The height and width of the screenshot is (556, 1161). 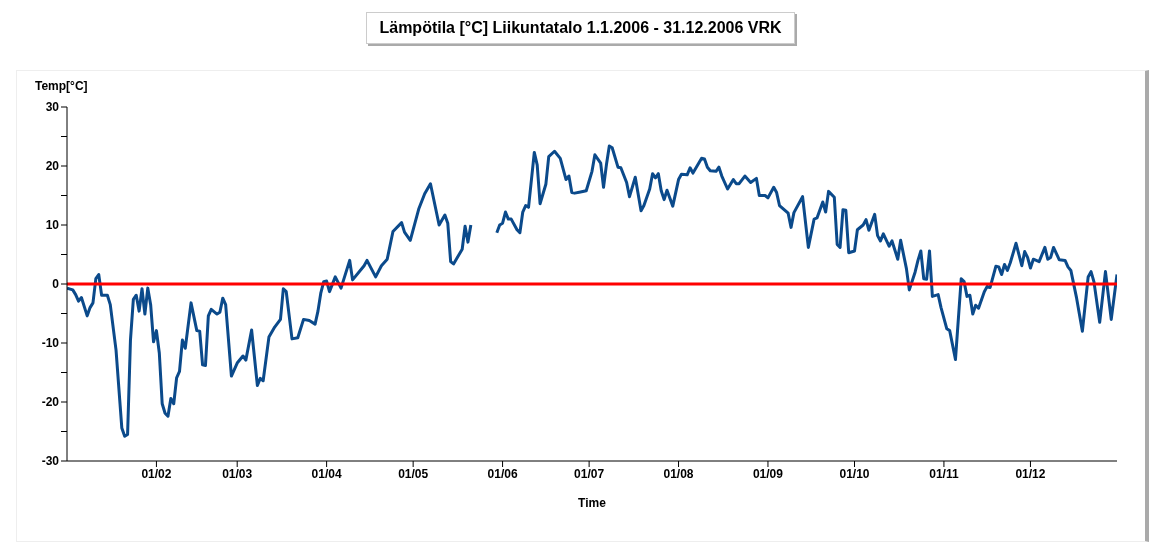 I want to click on x-tick-label: 01/11, so click(x=944, y=473).